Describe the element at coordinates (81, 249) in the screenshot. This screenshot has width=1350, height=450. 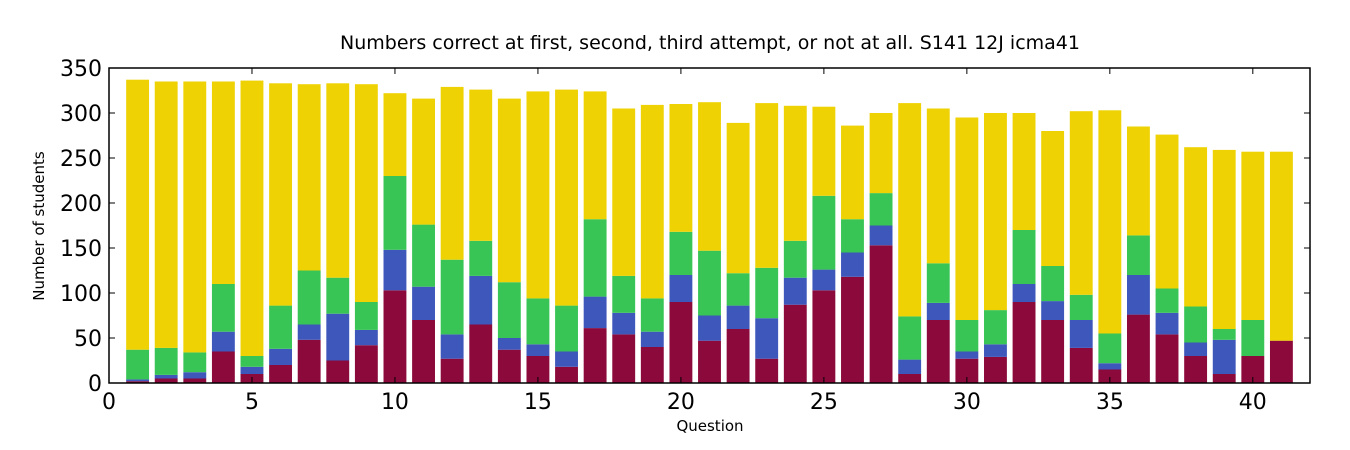
I see `y-tick-label: 150` at that location.